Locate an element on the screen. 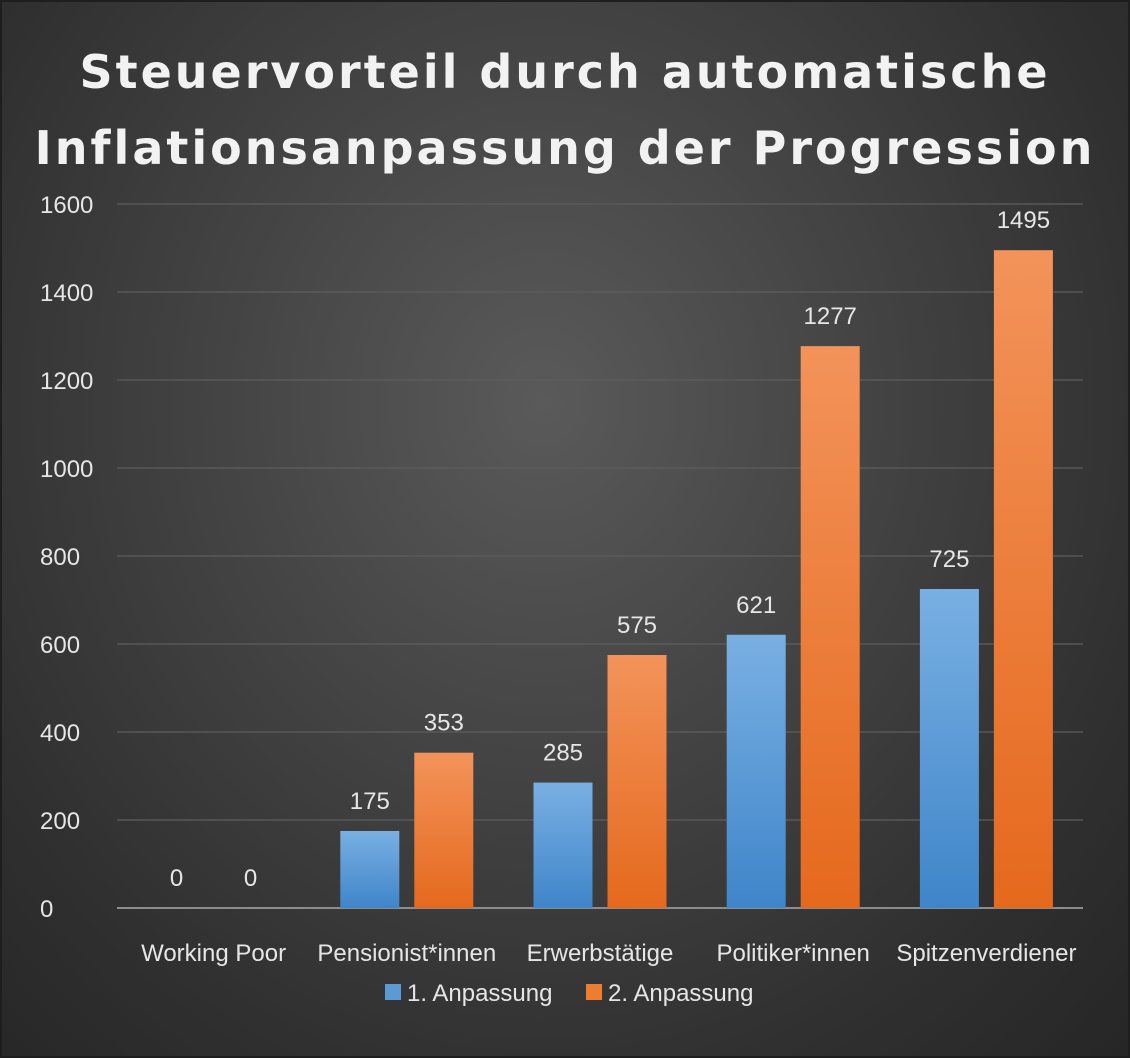 The width and height of the screenshot is (1130, 1058). y-tick-label-1000: 1000 is located at coordinates (66, 469).